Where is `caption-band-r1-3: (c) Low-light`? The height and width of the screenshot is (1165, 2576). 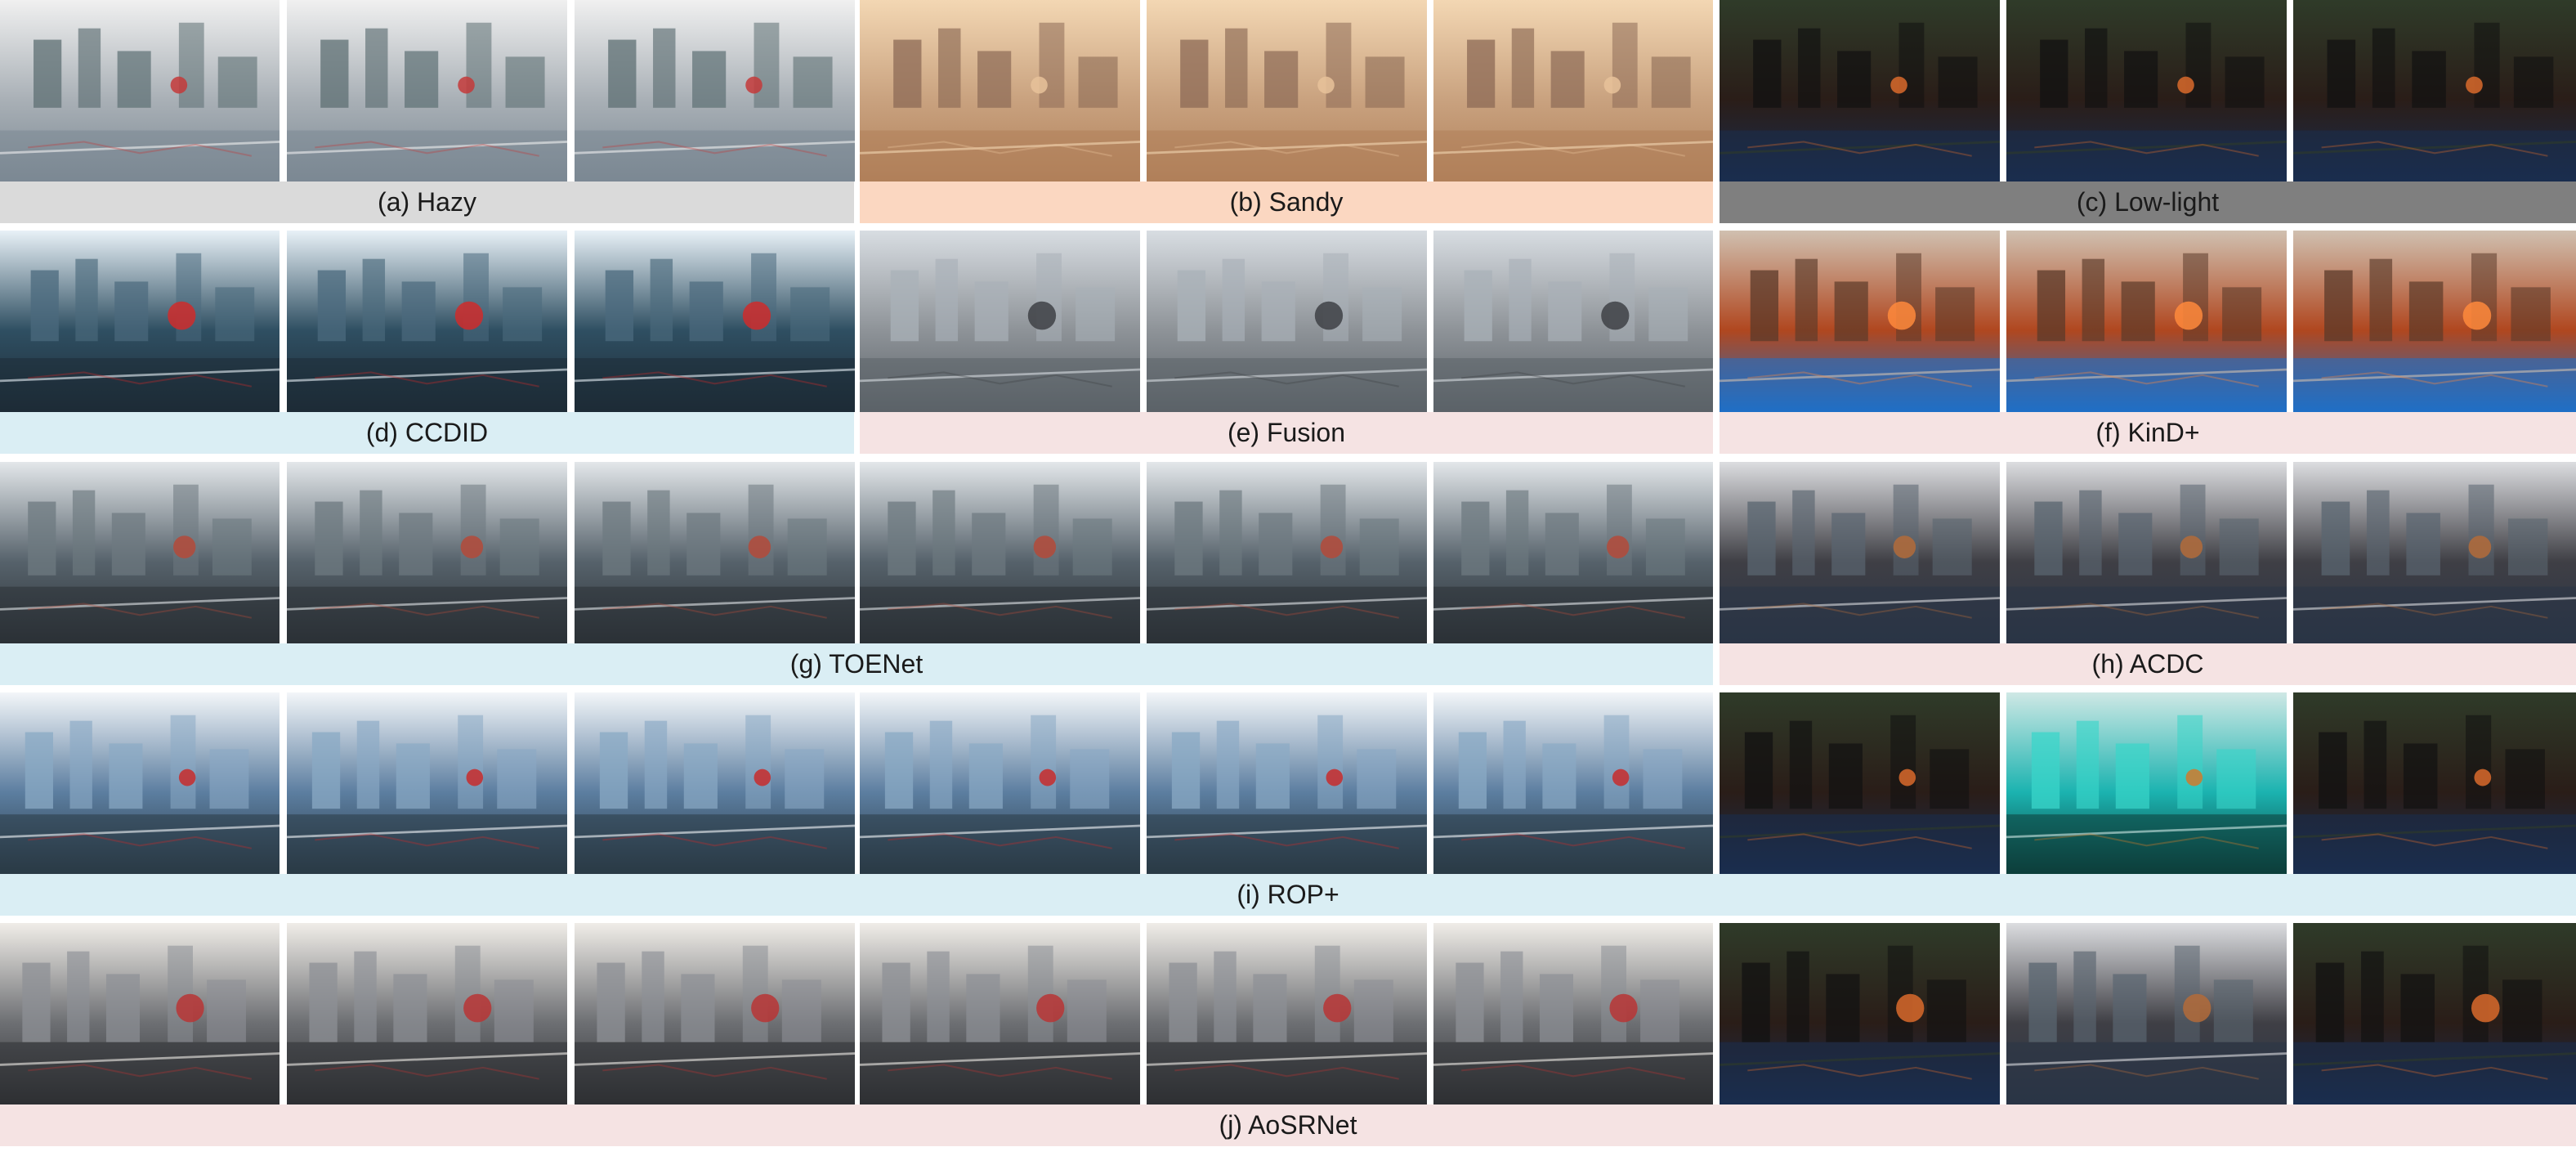 caption-band-r1-3: (c) Low-light is located at coordinates (2148, 202).